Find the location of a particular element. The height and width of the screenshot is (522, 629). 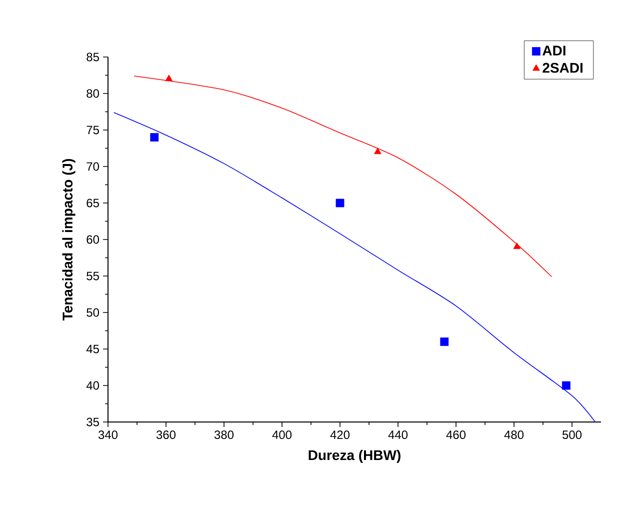

x-tick-label: 460 is located at coordinates (456, 435).